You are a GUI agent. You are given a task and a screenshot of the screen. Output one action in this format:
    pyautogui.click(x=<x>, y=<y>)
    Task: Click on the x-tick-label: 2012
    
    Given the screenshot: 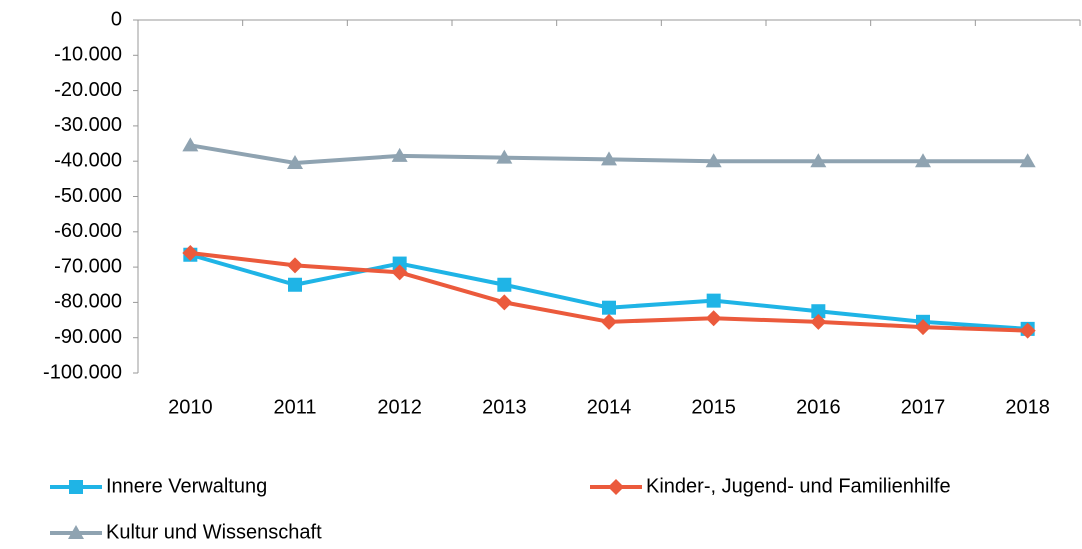 What is the action you would take?
    pyautogui.click(x=399, y=407)
    